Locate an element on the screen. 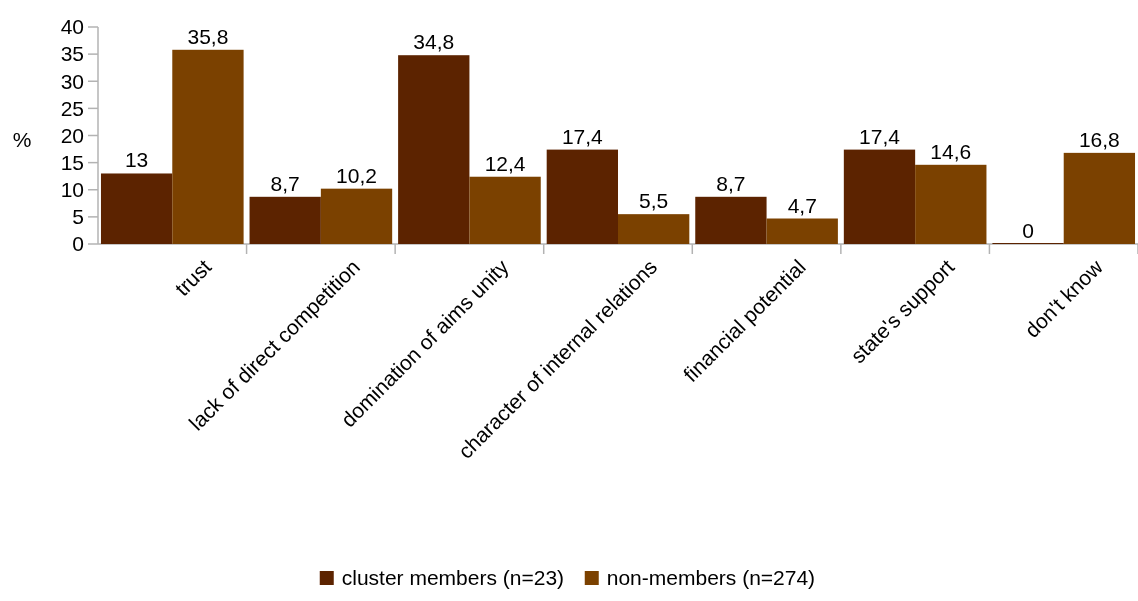 Image resolution: width=1138 pixels, height=601 pixels. data-label: 13 is located at coordinates (136, 160).